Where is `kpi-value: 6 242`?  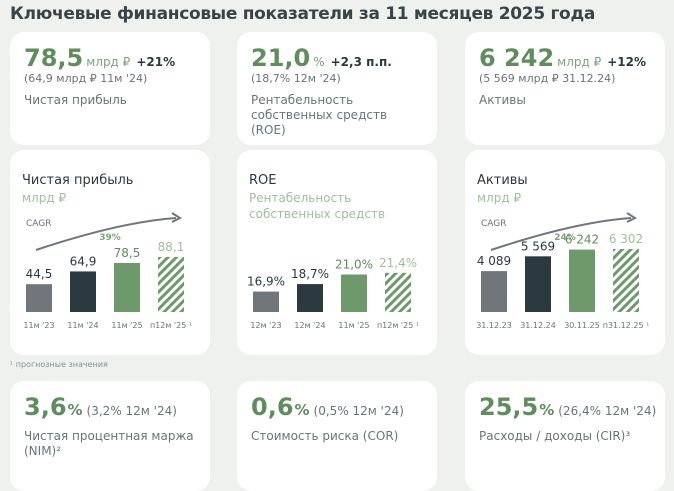 kpi-value: 6 242 is located at coordinates (517, 58).